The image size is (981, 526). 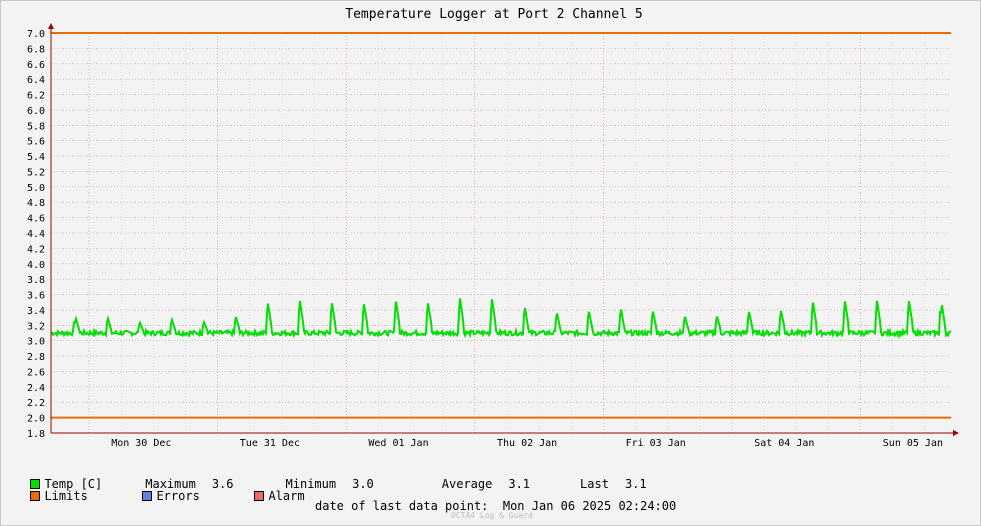 I want to click on y-tick-label: 6.6, so click(x=36, y=65).